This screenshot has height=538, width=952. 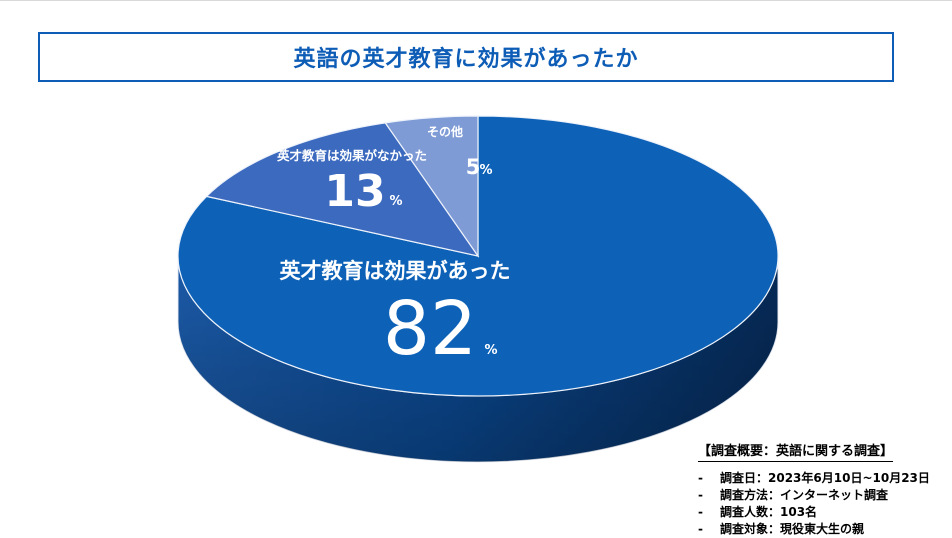 What do you see at coordinates (466, 59) in the screenshot?
I see `chart-title: 英語の英才教育に効果があったか` at bounding box center [466, 59].